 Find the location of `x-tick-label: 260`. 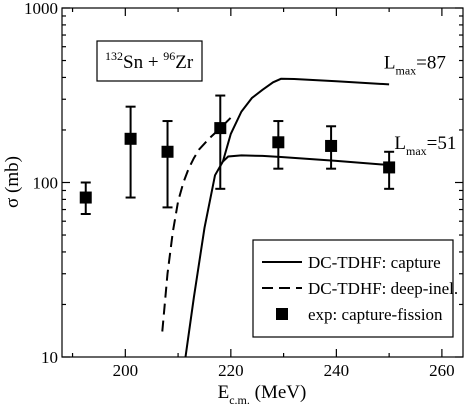

x-tick-label: 260 is located at coordinates (442, 370).